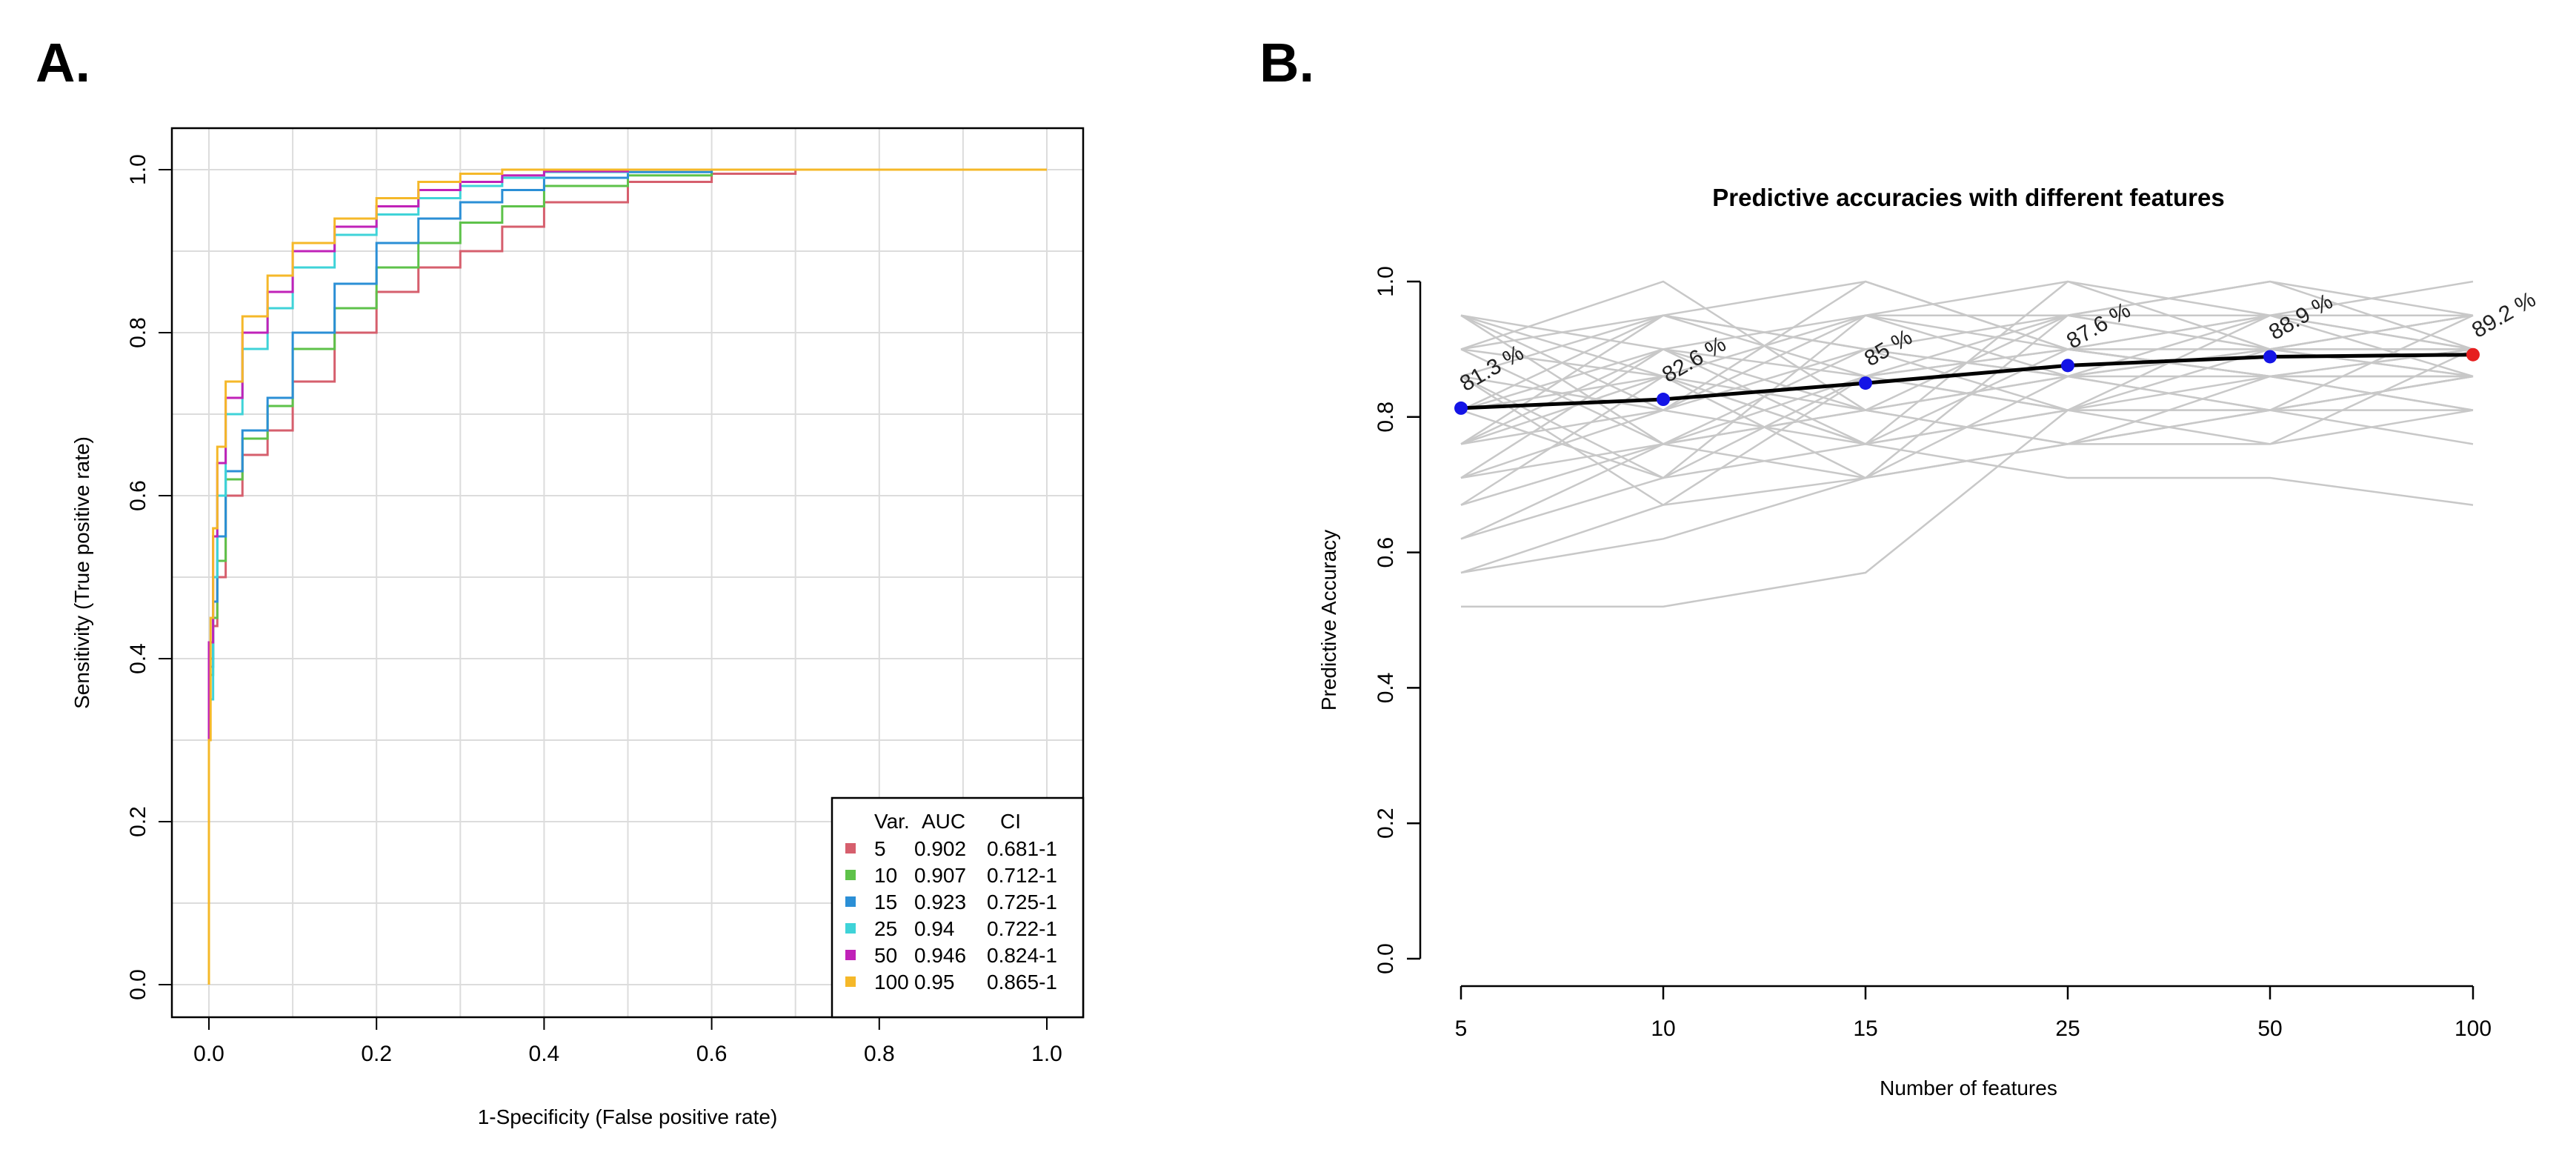  What do you see at coordinates (81, 572) in the screenshot?
I see `roc-y-axis-title: Sensitivity (True positive rate)` at bounding box center [81, 572].